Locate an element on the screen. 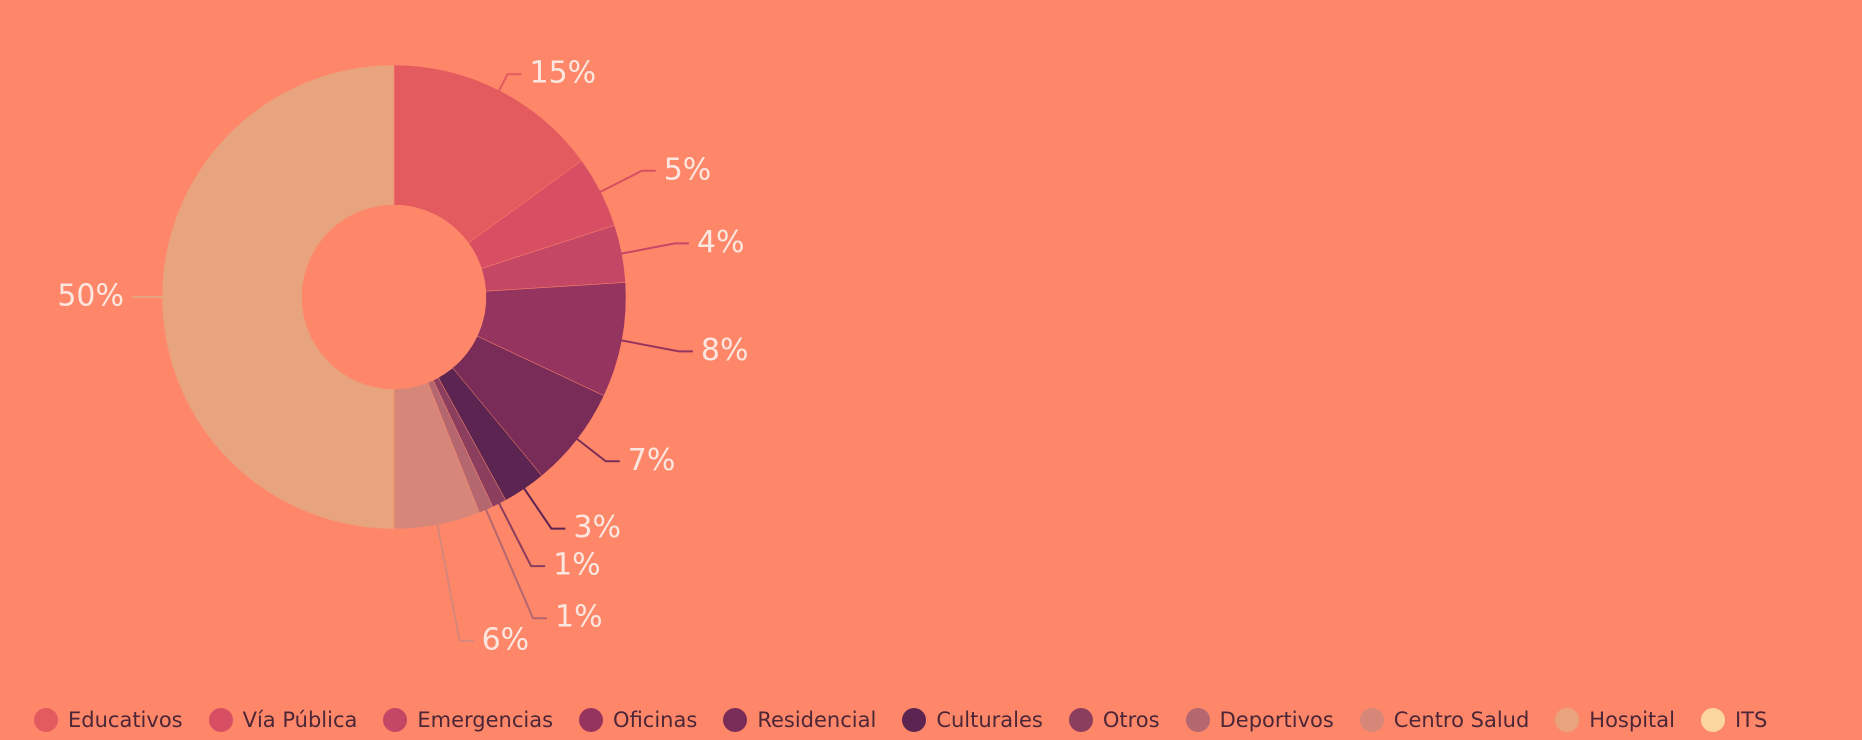 The image size is (1862, 740). legend-swatch-hospital is located at coordinates (1567, 720).